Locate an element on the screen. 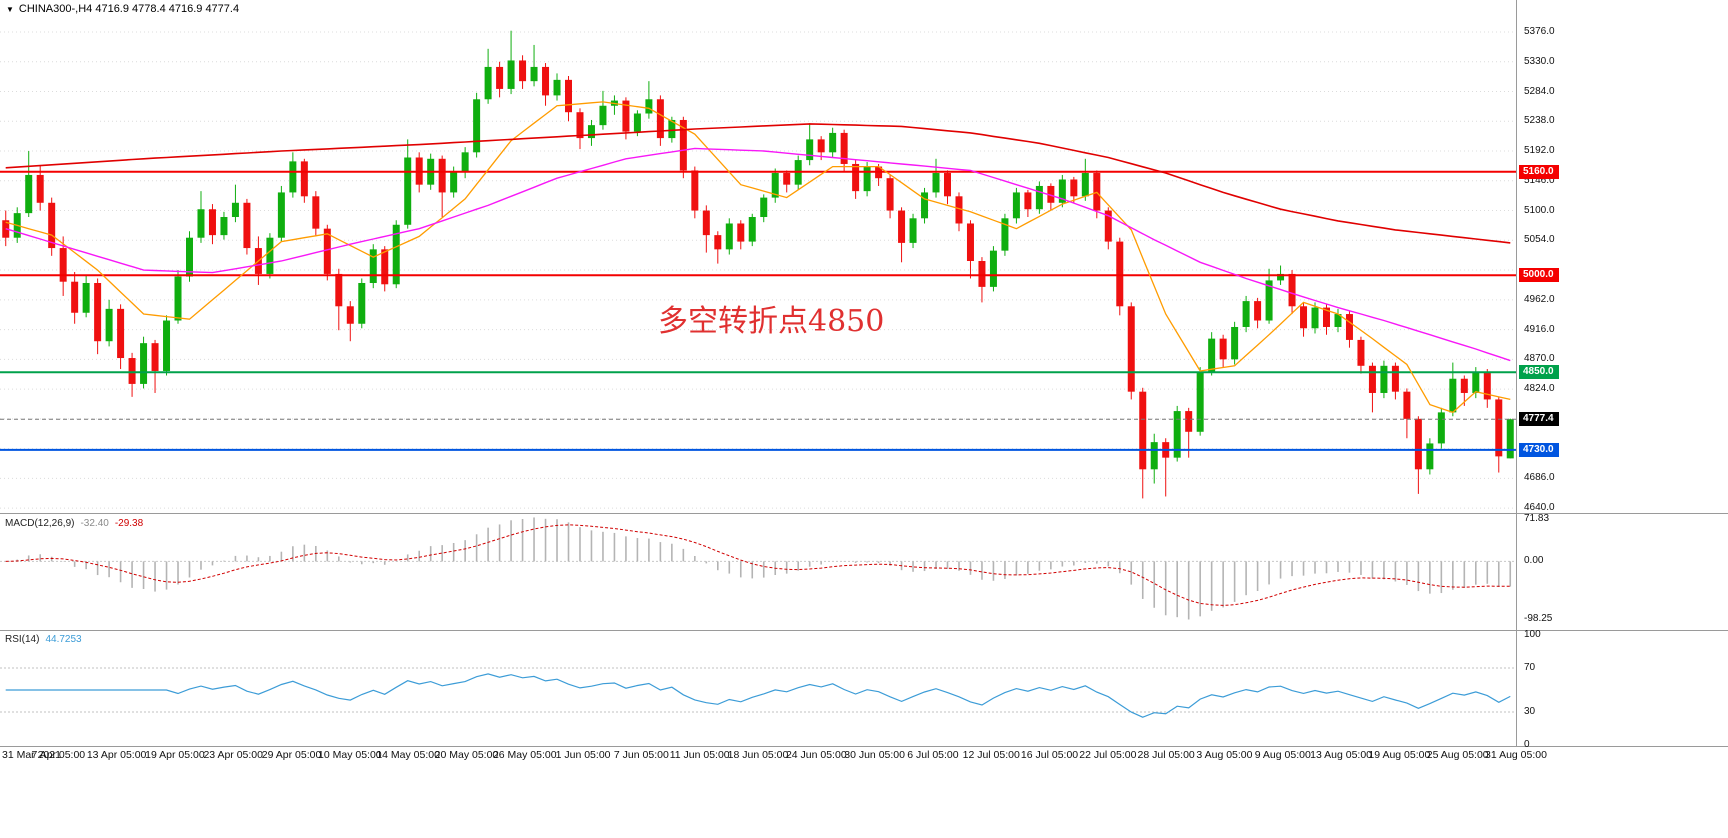 The image size is (1728, 838). price-badge: 4777.4 is located at coordinates (1539, 419).